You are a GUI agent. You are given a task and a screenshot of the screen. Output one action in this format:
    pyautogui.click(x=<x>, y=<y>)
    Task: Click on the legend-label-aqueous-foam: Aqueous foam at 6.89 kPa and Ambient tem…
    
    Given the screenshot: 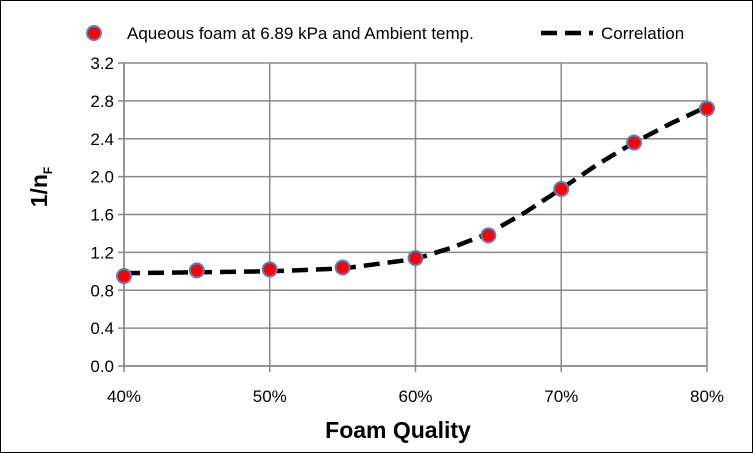 What is the action you would take?
    pyautogui.click(x=300, y=33)
    